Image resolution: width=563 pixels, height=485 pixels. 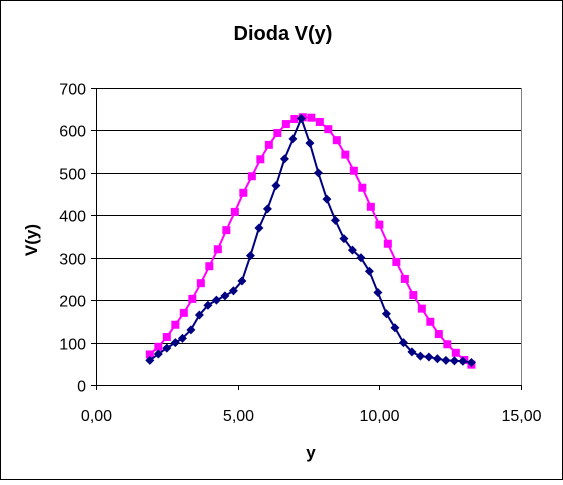 I want to click on x-tick-label: 15,00, so click(x=521, y=416).